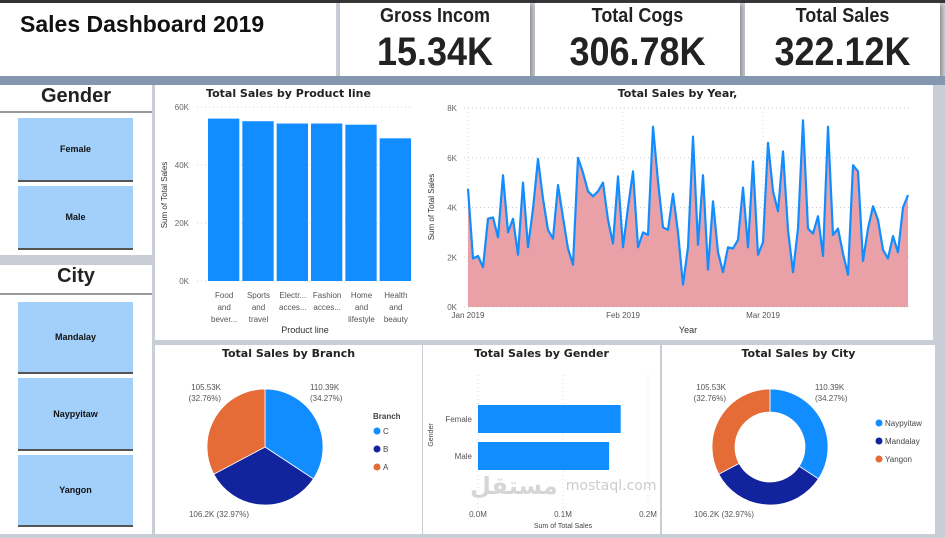  Describe the element at coordinates (452, 307) in the screenshot. I see `y-tick-label: 0K` at that location.